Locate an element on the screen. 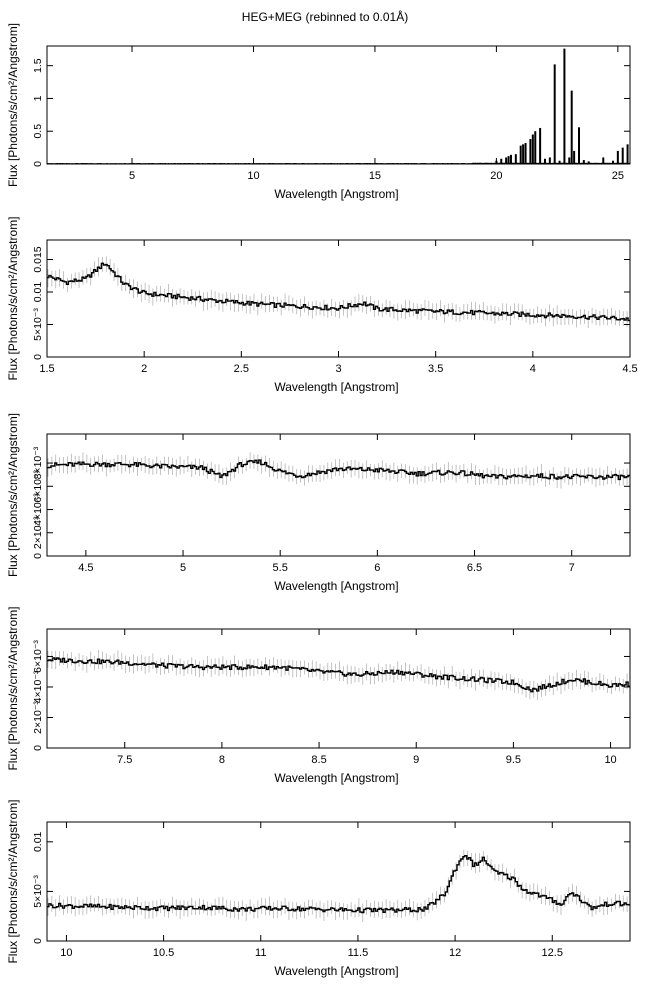 This screenshot has width=650, height=996. x-tick-label: 12 is located at coordinates (455, 953).